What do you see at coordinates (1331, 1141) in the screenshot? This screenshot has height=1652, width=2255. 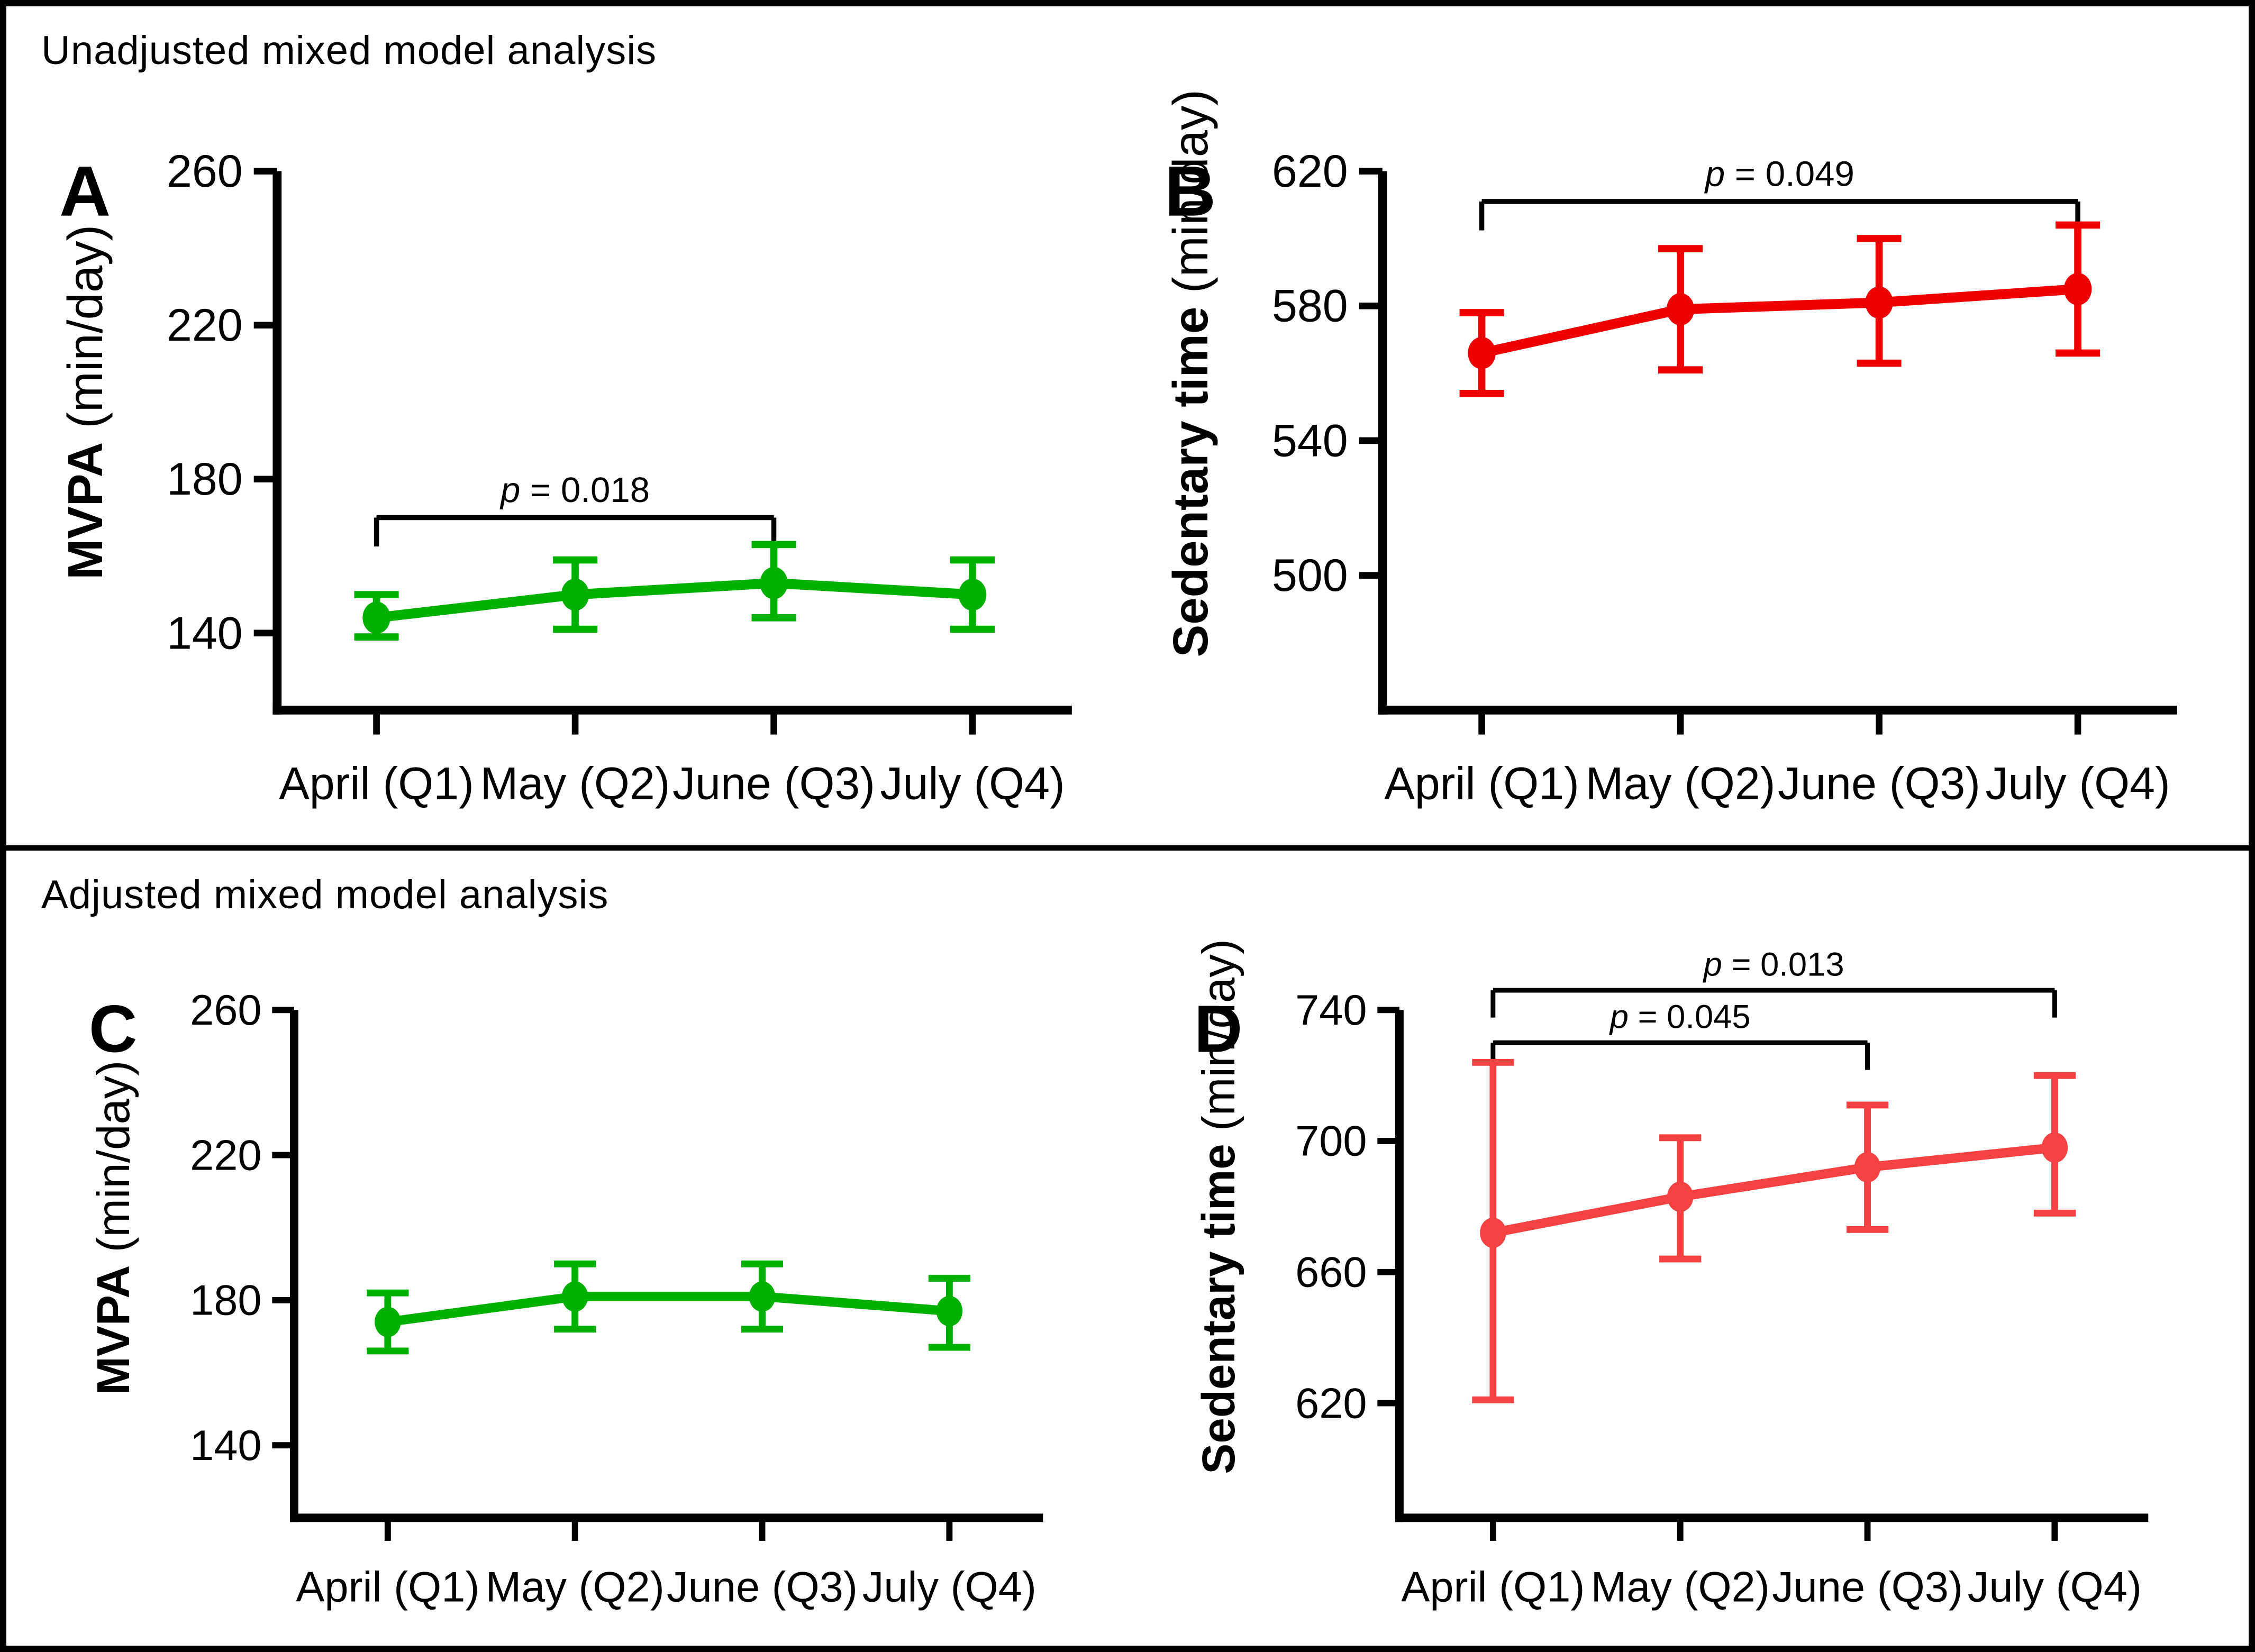 I see `y-tick-label: 700` at bounding box center [1331, 1141].